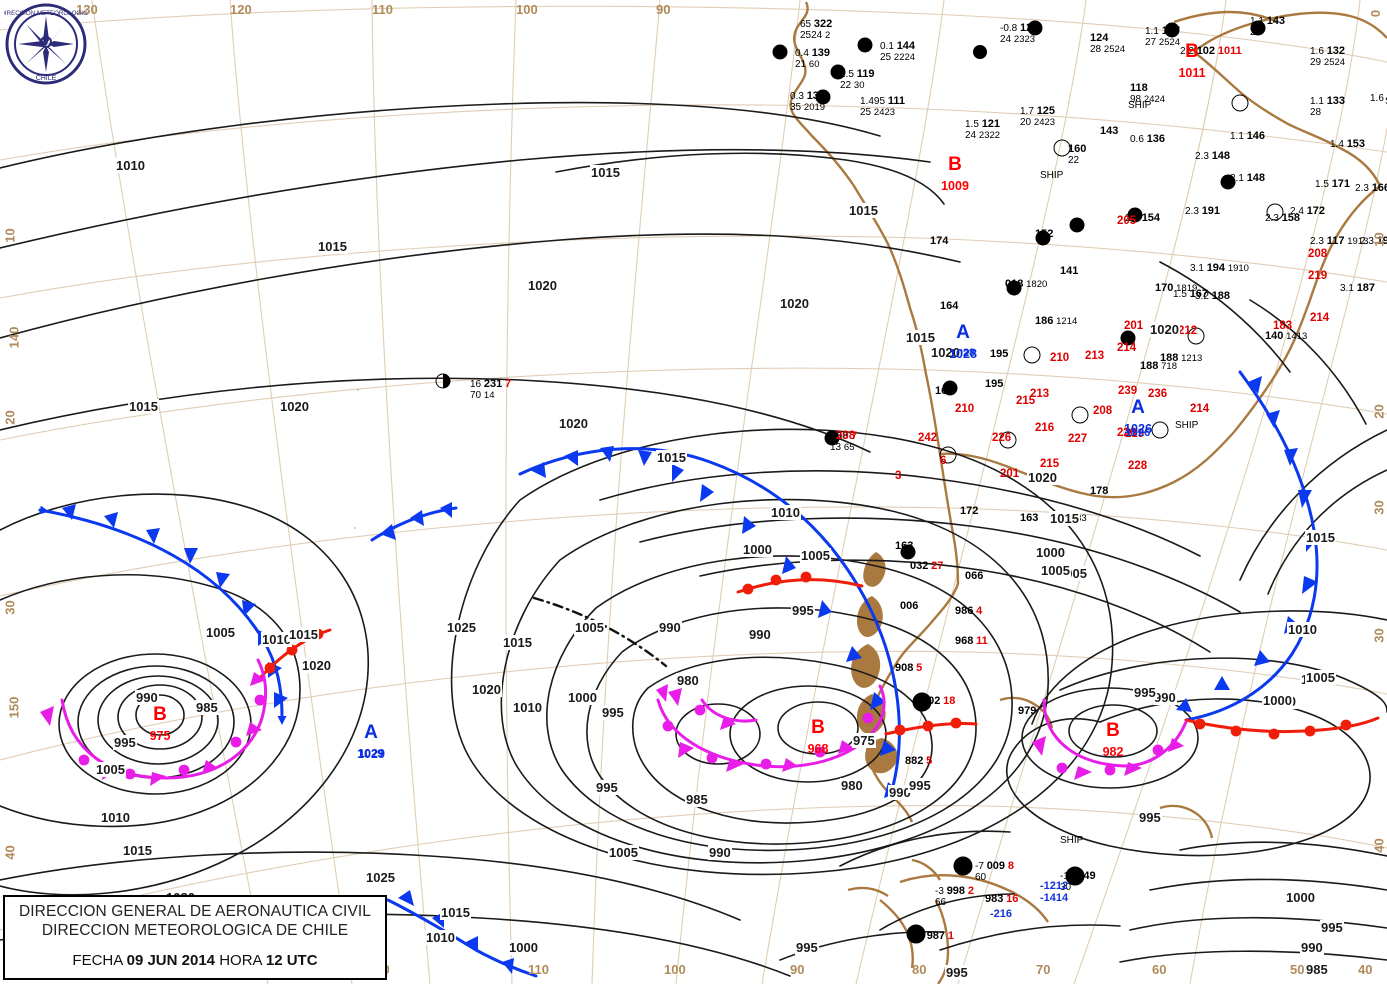  Describe the element at coordinates (1216, 268) in the screenshot. I see `station-pressure: 194` at that location.